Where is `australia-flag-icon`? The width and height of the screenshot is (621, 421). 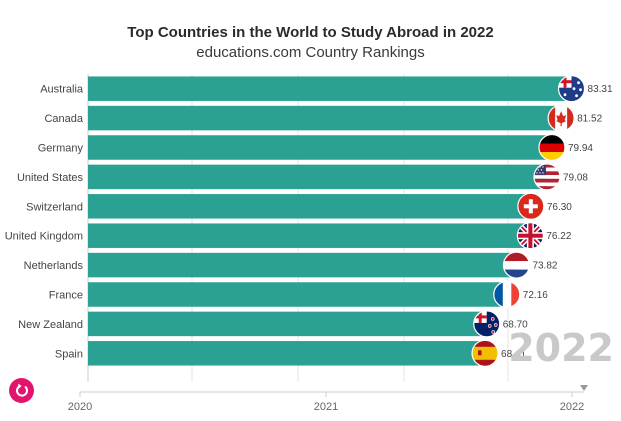
australia-flag-icon is located at coordinates (571, 89).